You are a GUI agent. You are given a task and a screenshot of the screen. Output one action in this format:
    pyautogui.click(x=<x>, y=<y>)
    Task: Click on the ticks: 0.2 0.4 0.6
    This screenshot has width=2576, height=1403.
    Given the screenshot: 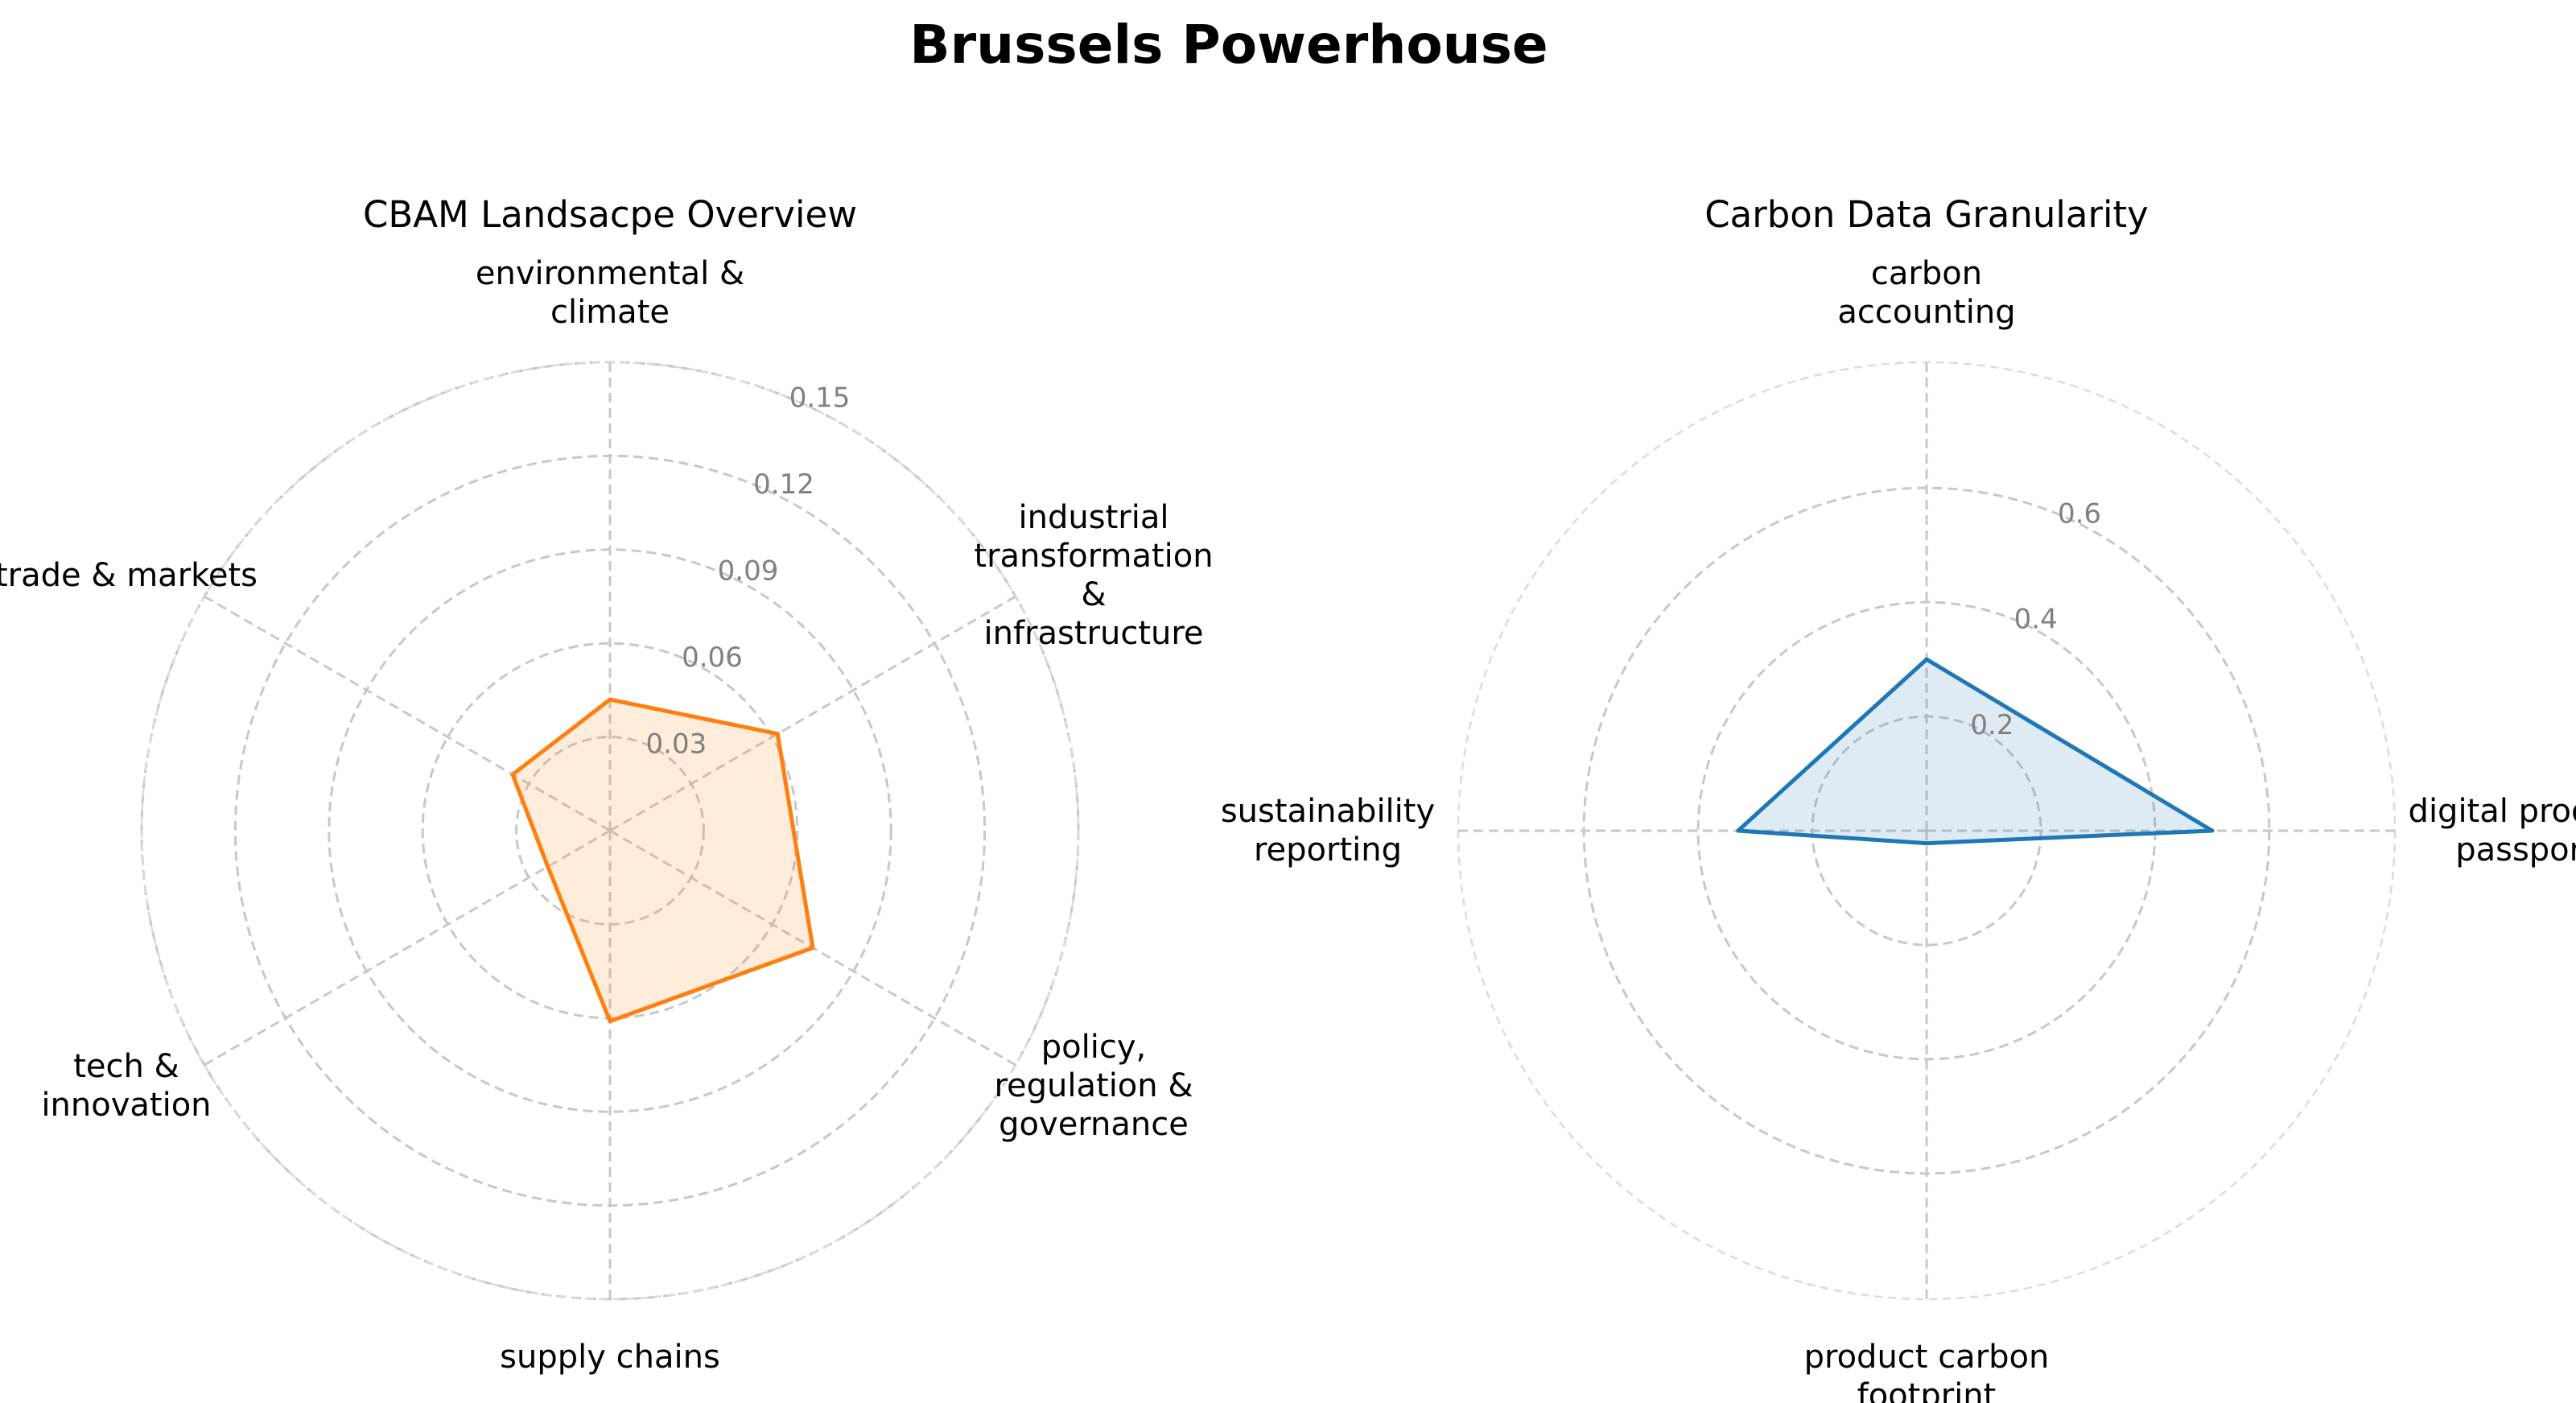 What is the action you would take?
    pyautogui.click(x=2035, y=619)
    